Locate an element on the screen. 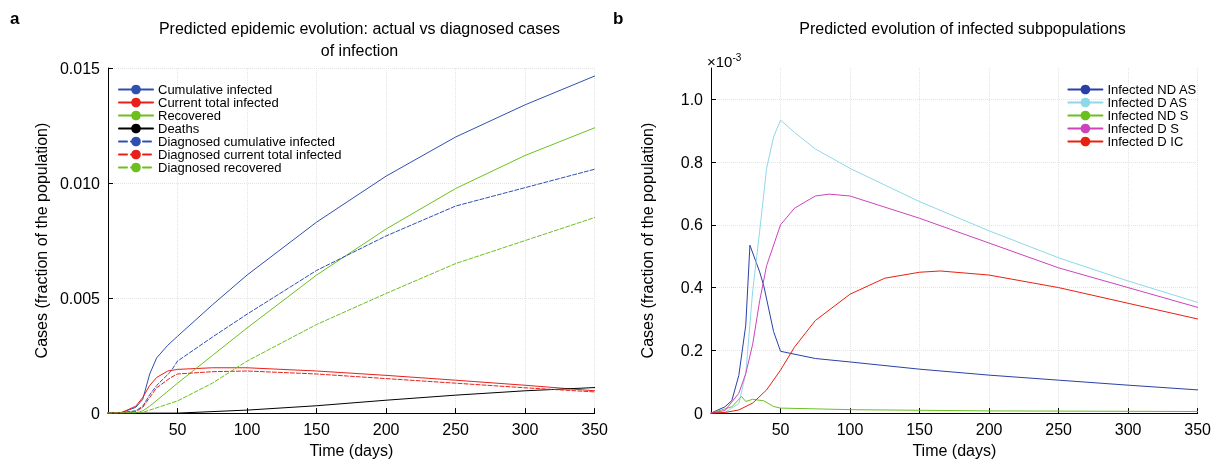  legend-label: Infected ND S is located at coordinates (1148, 115).